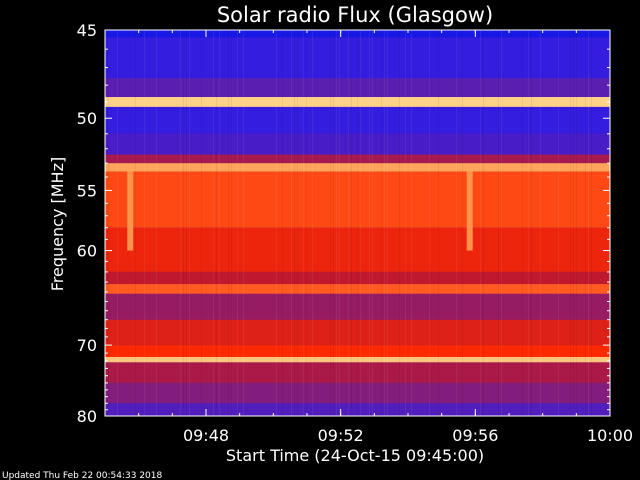 This screenshot has width=640, height=480. Describe the element at coordinates (206, 435) in the screenshot. I see `x-tick-label: 09:48` at that location.